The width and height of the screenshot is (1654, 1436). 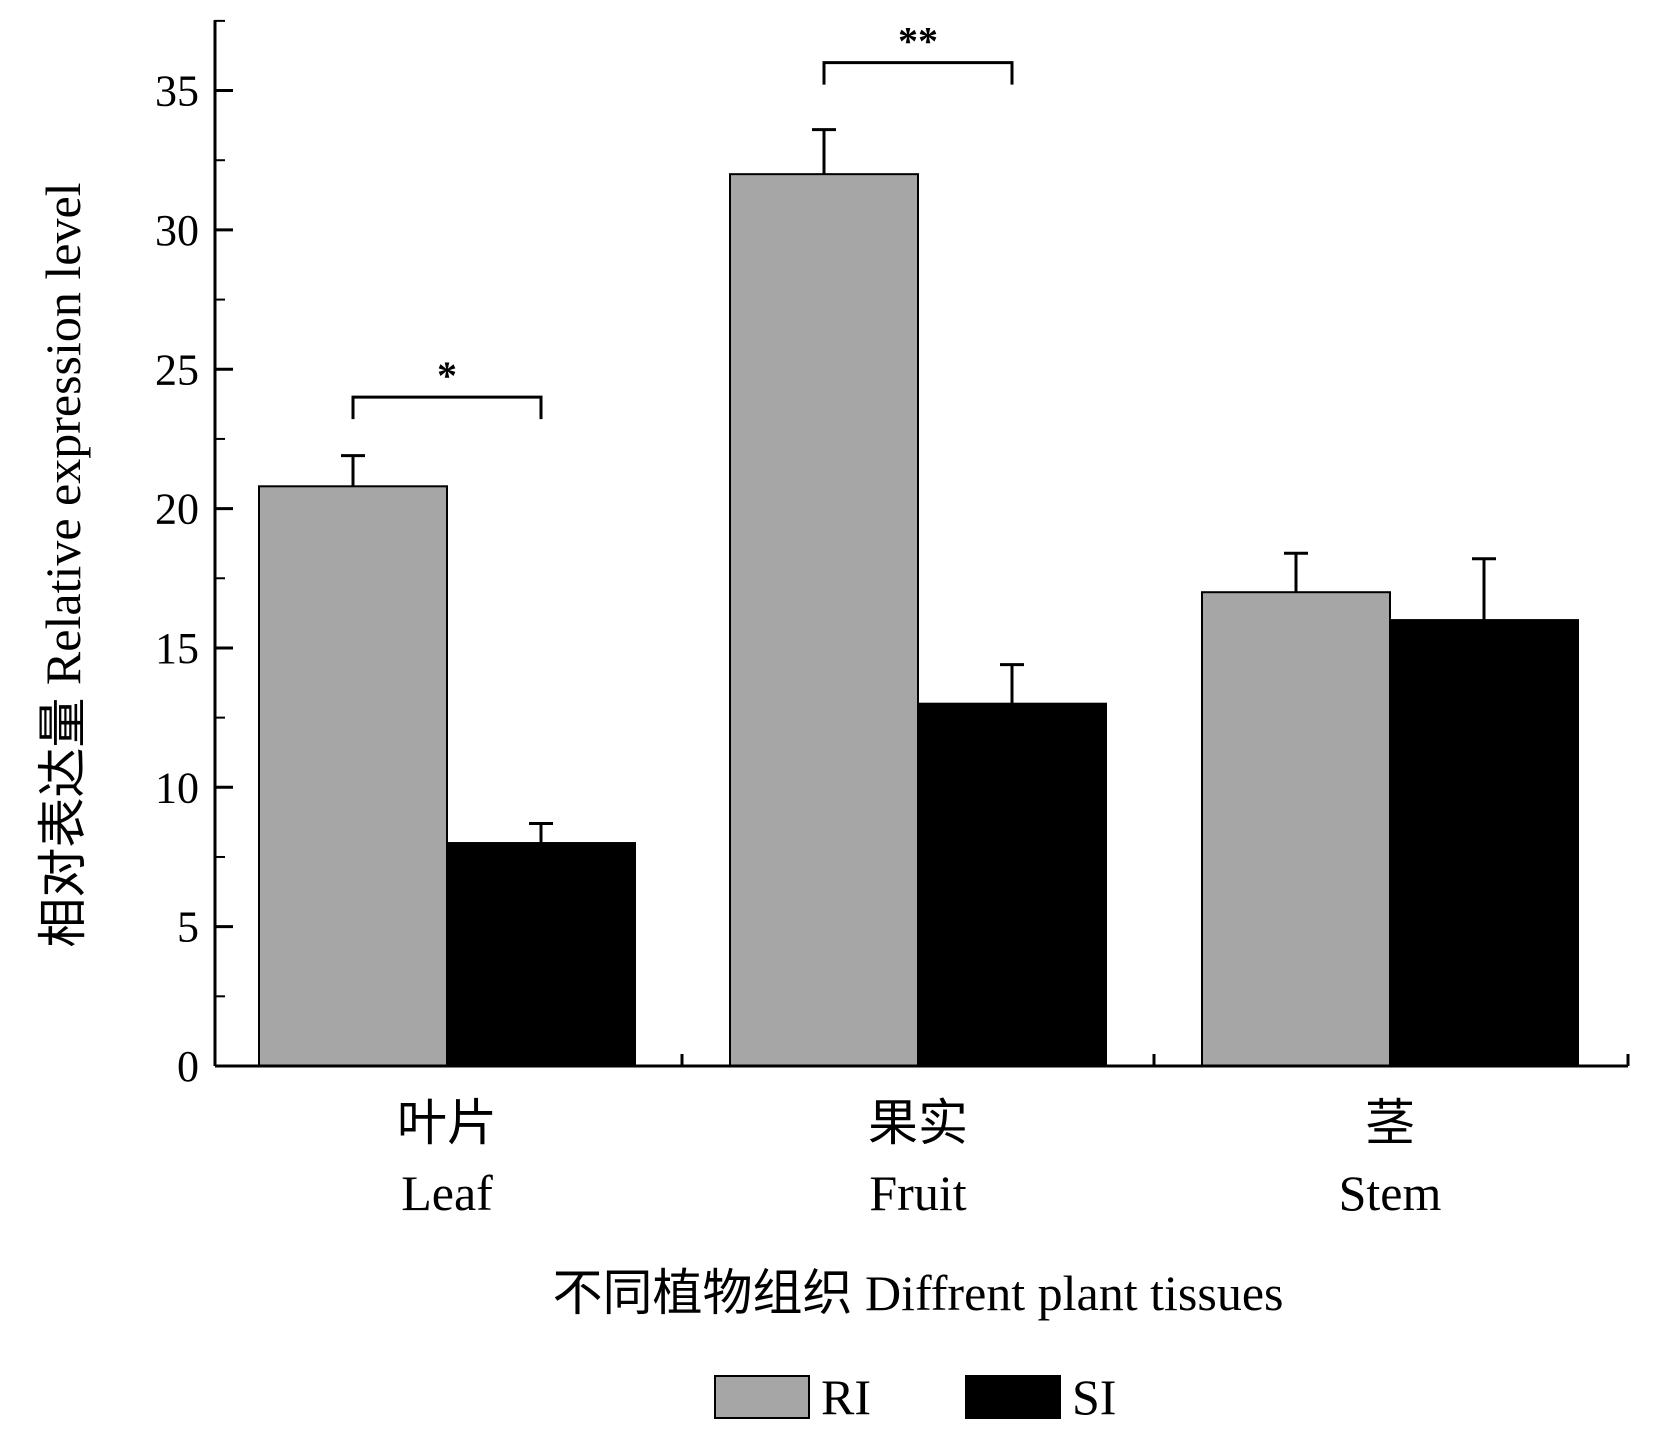 I want to click on x-category-label-zh: 叶片, so click(x=447, y=1123).